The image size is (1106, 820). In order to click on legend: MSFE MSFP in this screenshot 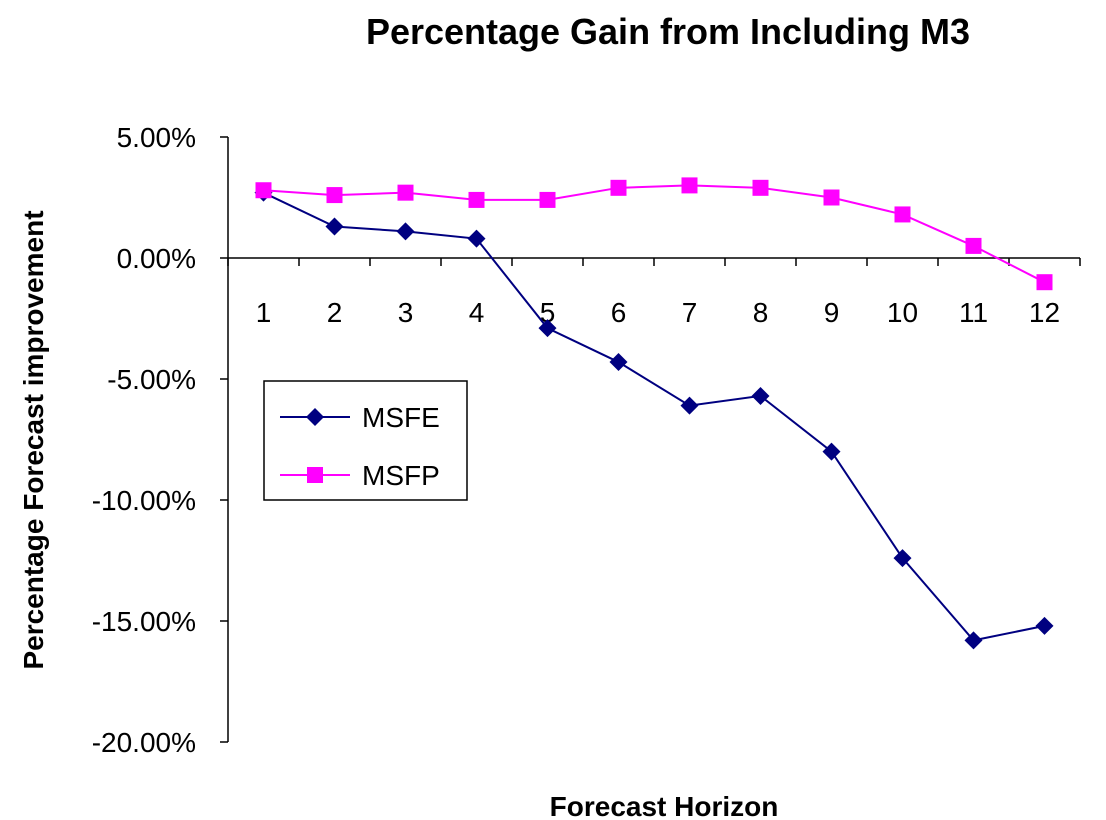, I will do `click(365, 440)`.